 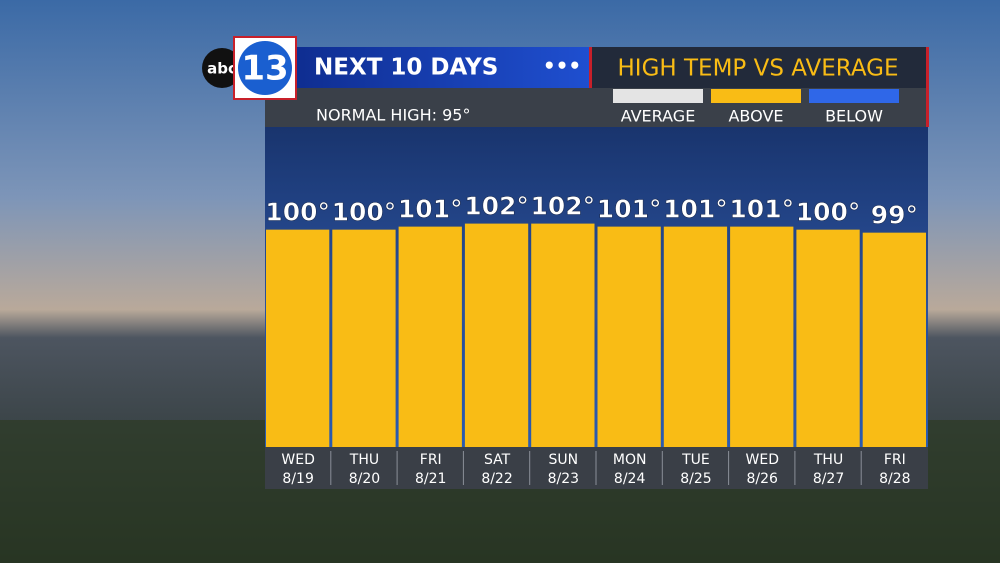 What do you see at coordinates (894, 479) in the screenshot?
I see `x-tick-date: 8/28` at bounding box center [894, 479].